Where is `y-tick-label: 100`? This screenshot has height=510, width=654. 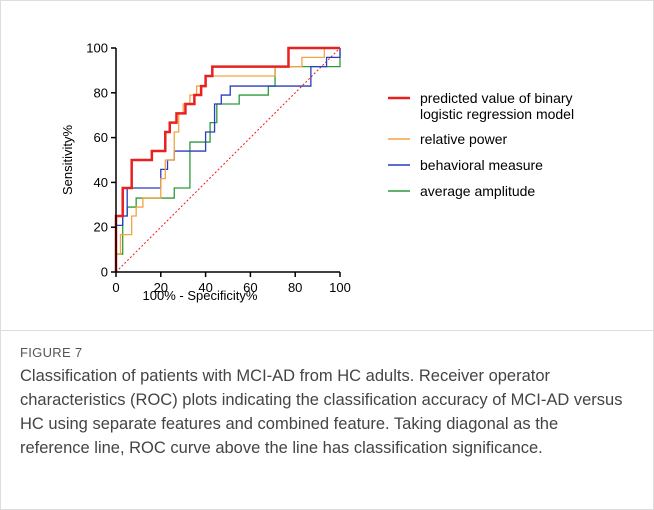 y-tick-label: 100 is located at coordinates (97, 48).